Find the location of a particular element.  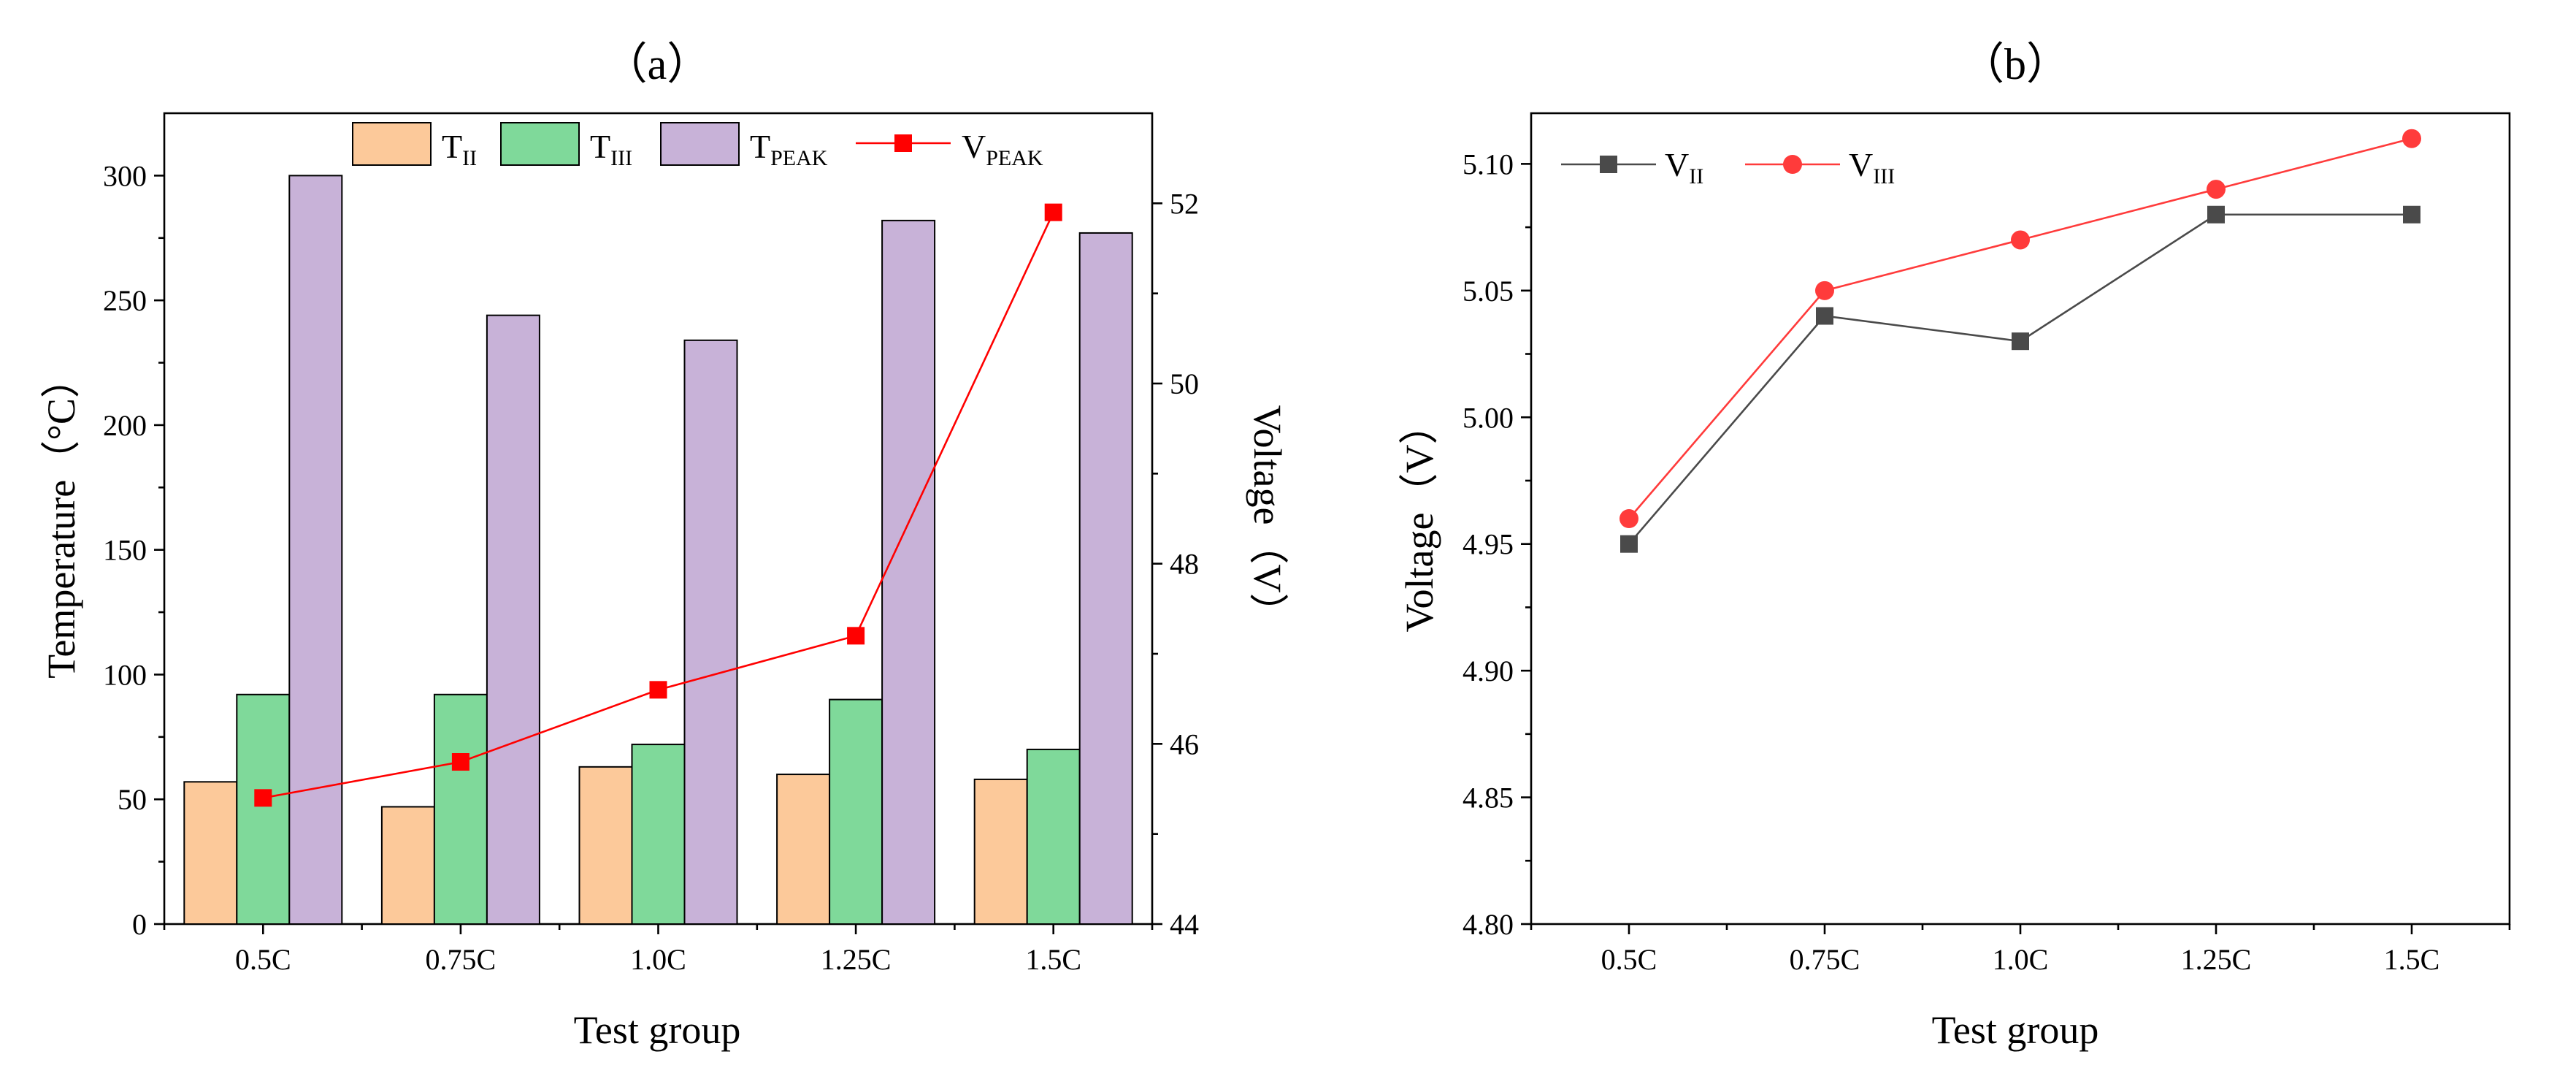

y-tick-label: 4.85 is located at coordinates (1488, 798).